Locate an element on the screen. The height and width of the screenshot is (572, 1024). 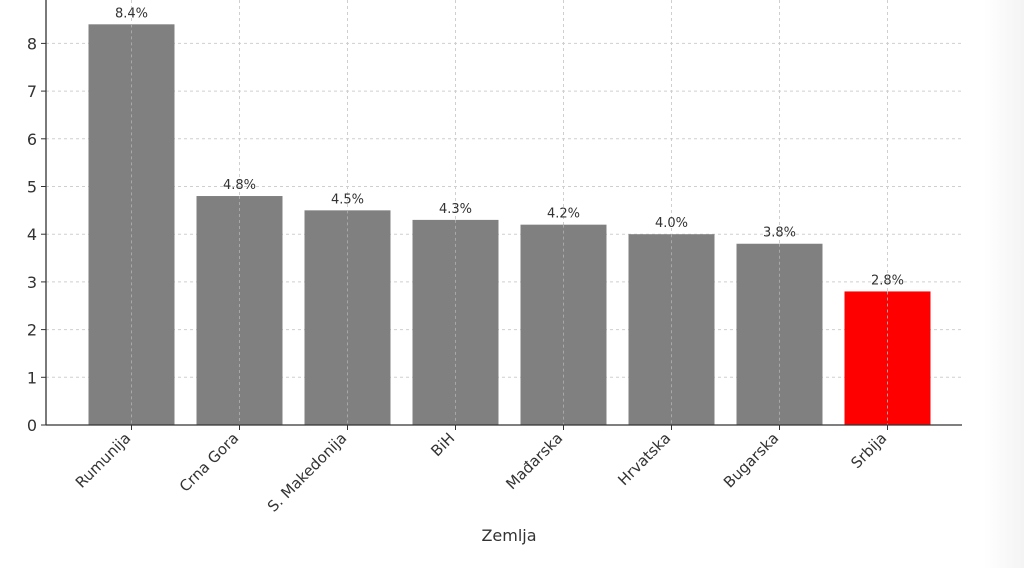
y-tick-label: 2 is located at coordinates (32, 330).